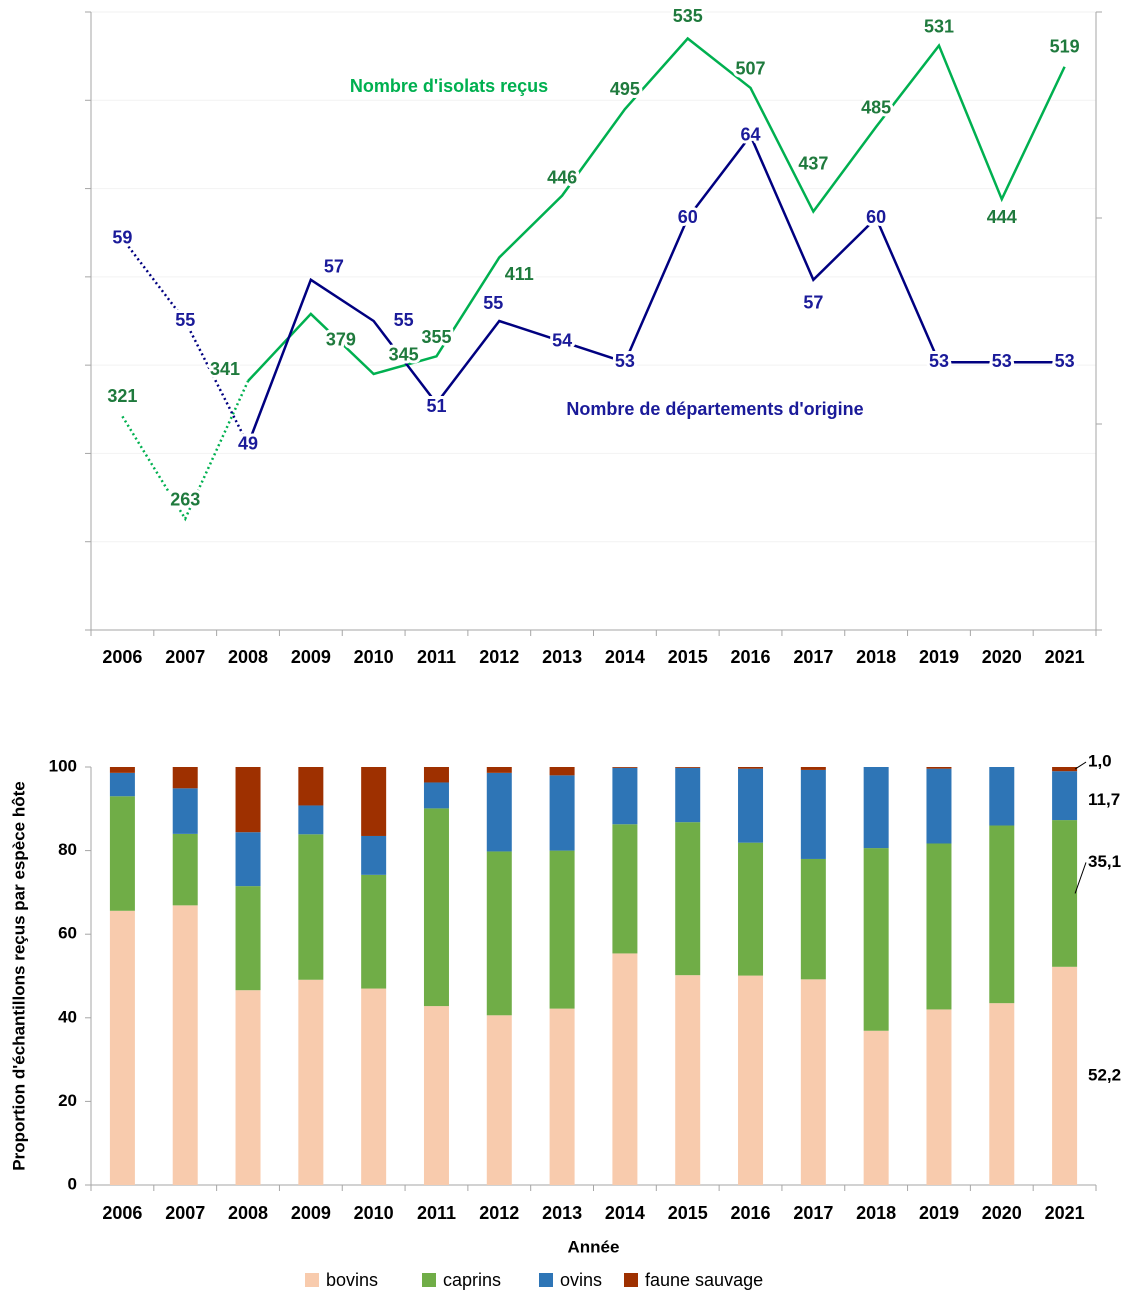 The width and height of the screenshot is (1135, 1299). What do you see at coordinates (67, 1016) in the screenshot?
I see `y-tick-label: 40` at bounding box center [67, 1016].